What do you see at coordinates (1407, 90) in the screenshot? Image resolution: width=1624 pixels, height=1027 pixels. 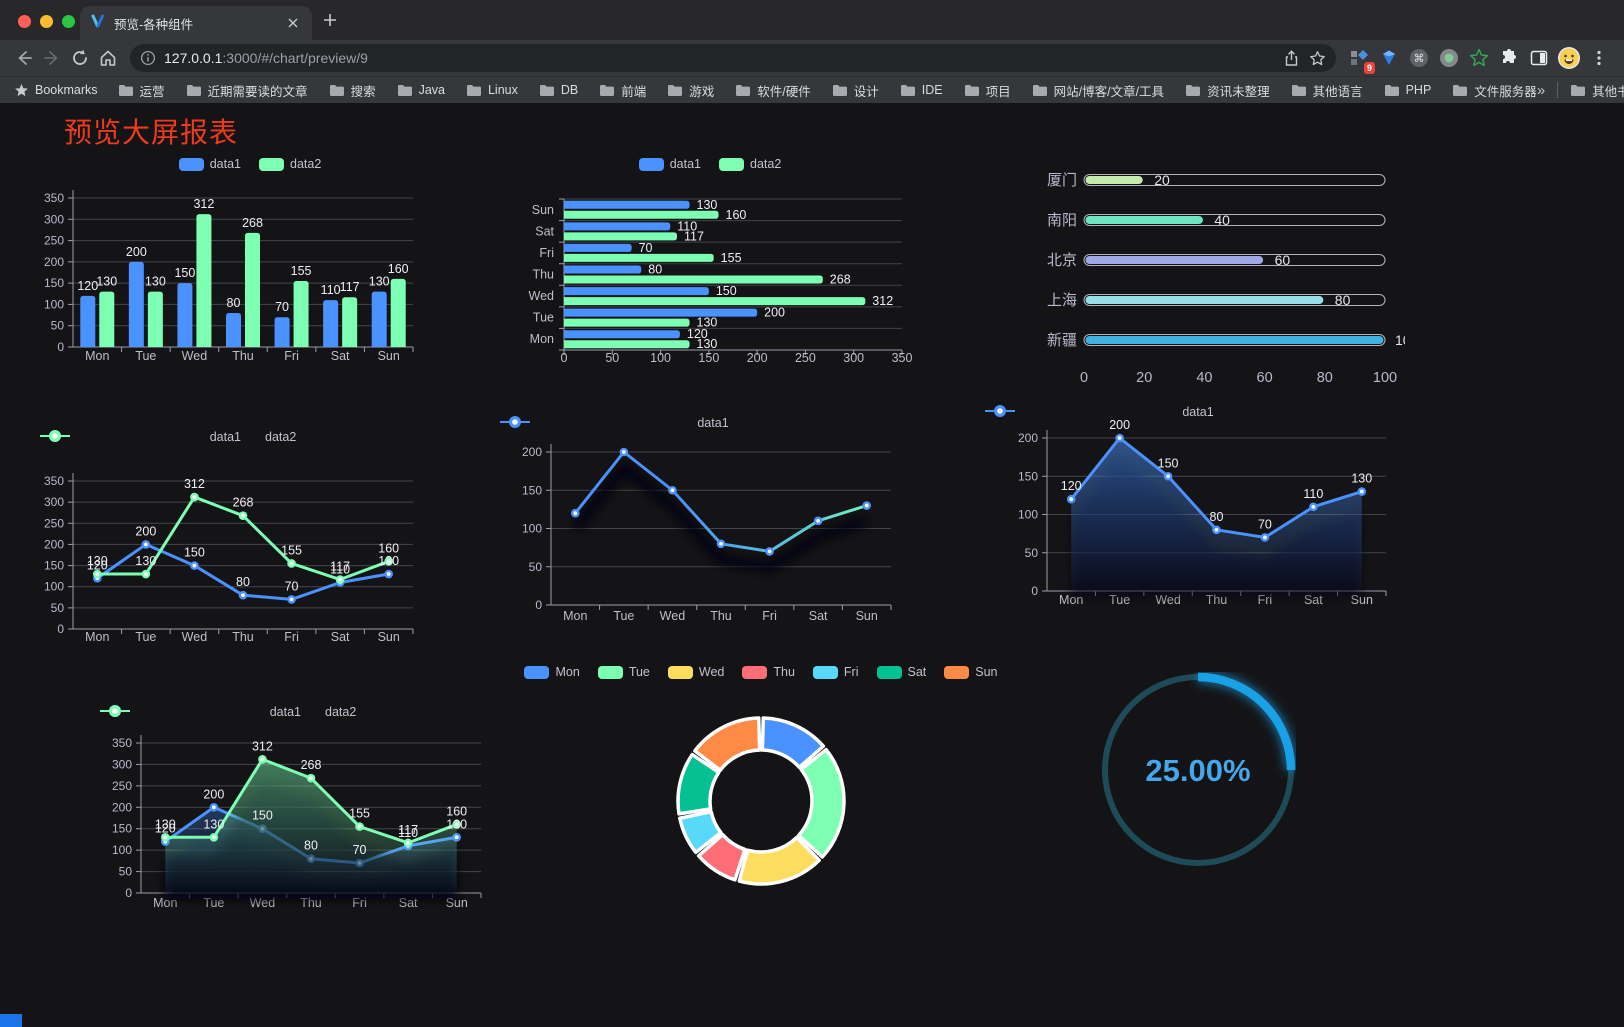 I see `bookmark-folder: PHP` at bounding box center [1407, 90].